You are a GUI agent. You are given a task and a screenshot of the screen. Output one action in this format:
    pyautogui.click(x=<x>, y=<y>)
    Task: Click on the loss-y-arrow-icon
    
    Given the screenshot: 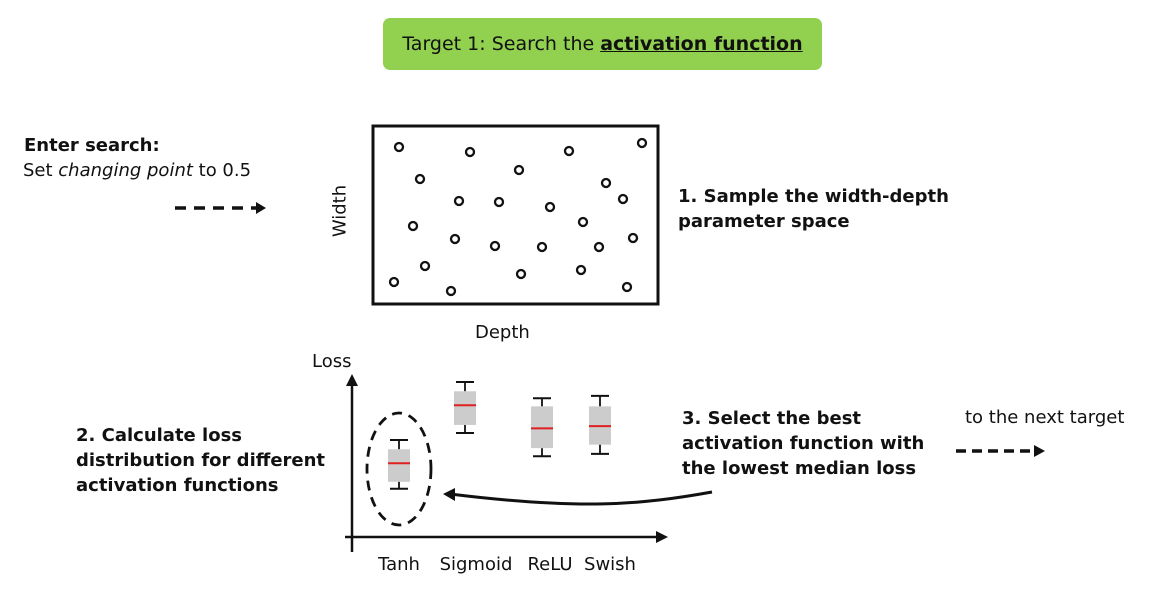 What is the action you would take?
    pyautogui.click(x=352, y=380)
    